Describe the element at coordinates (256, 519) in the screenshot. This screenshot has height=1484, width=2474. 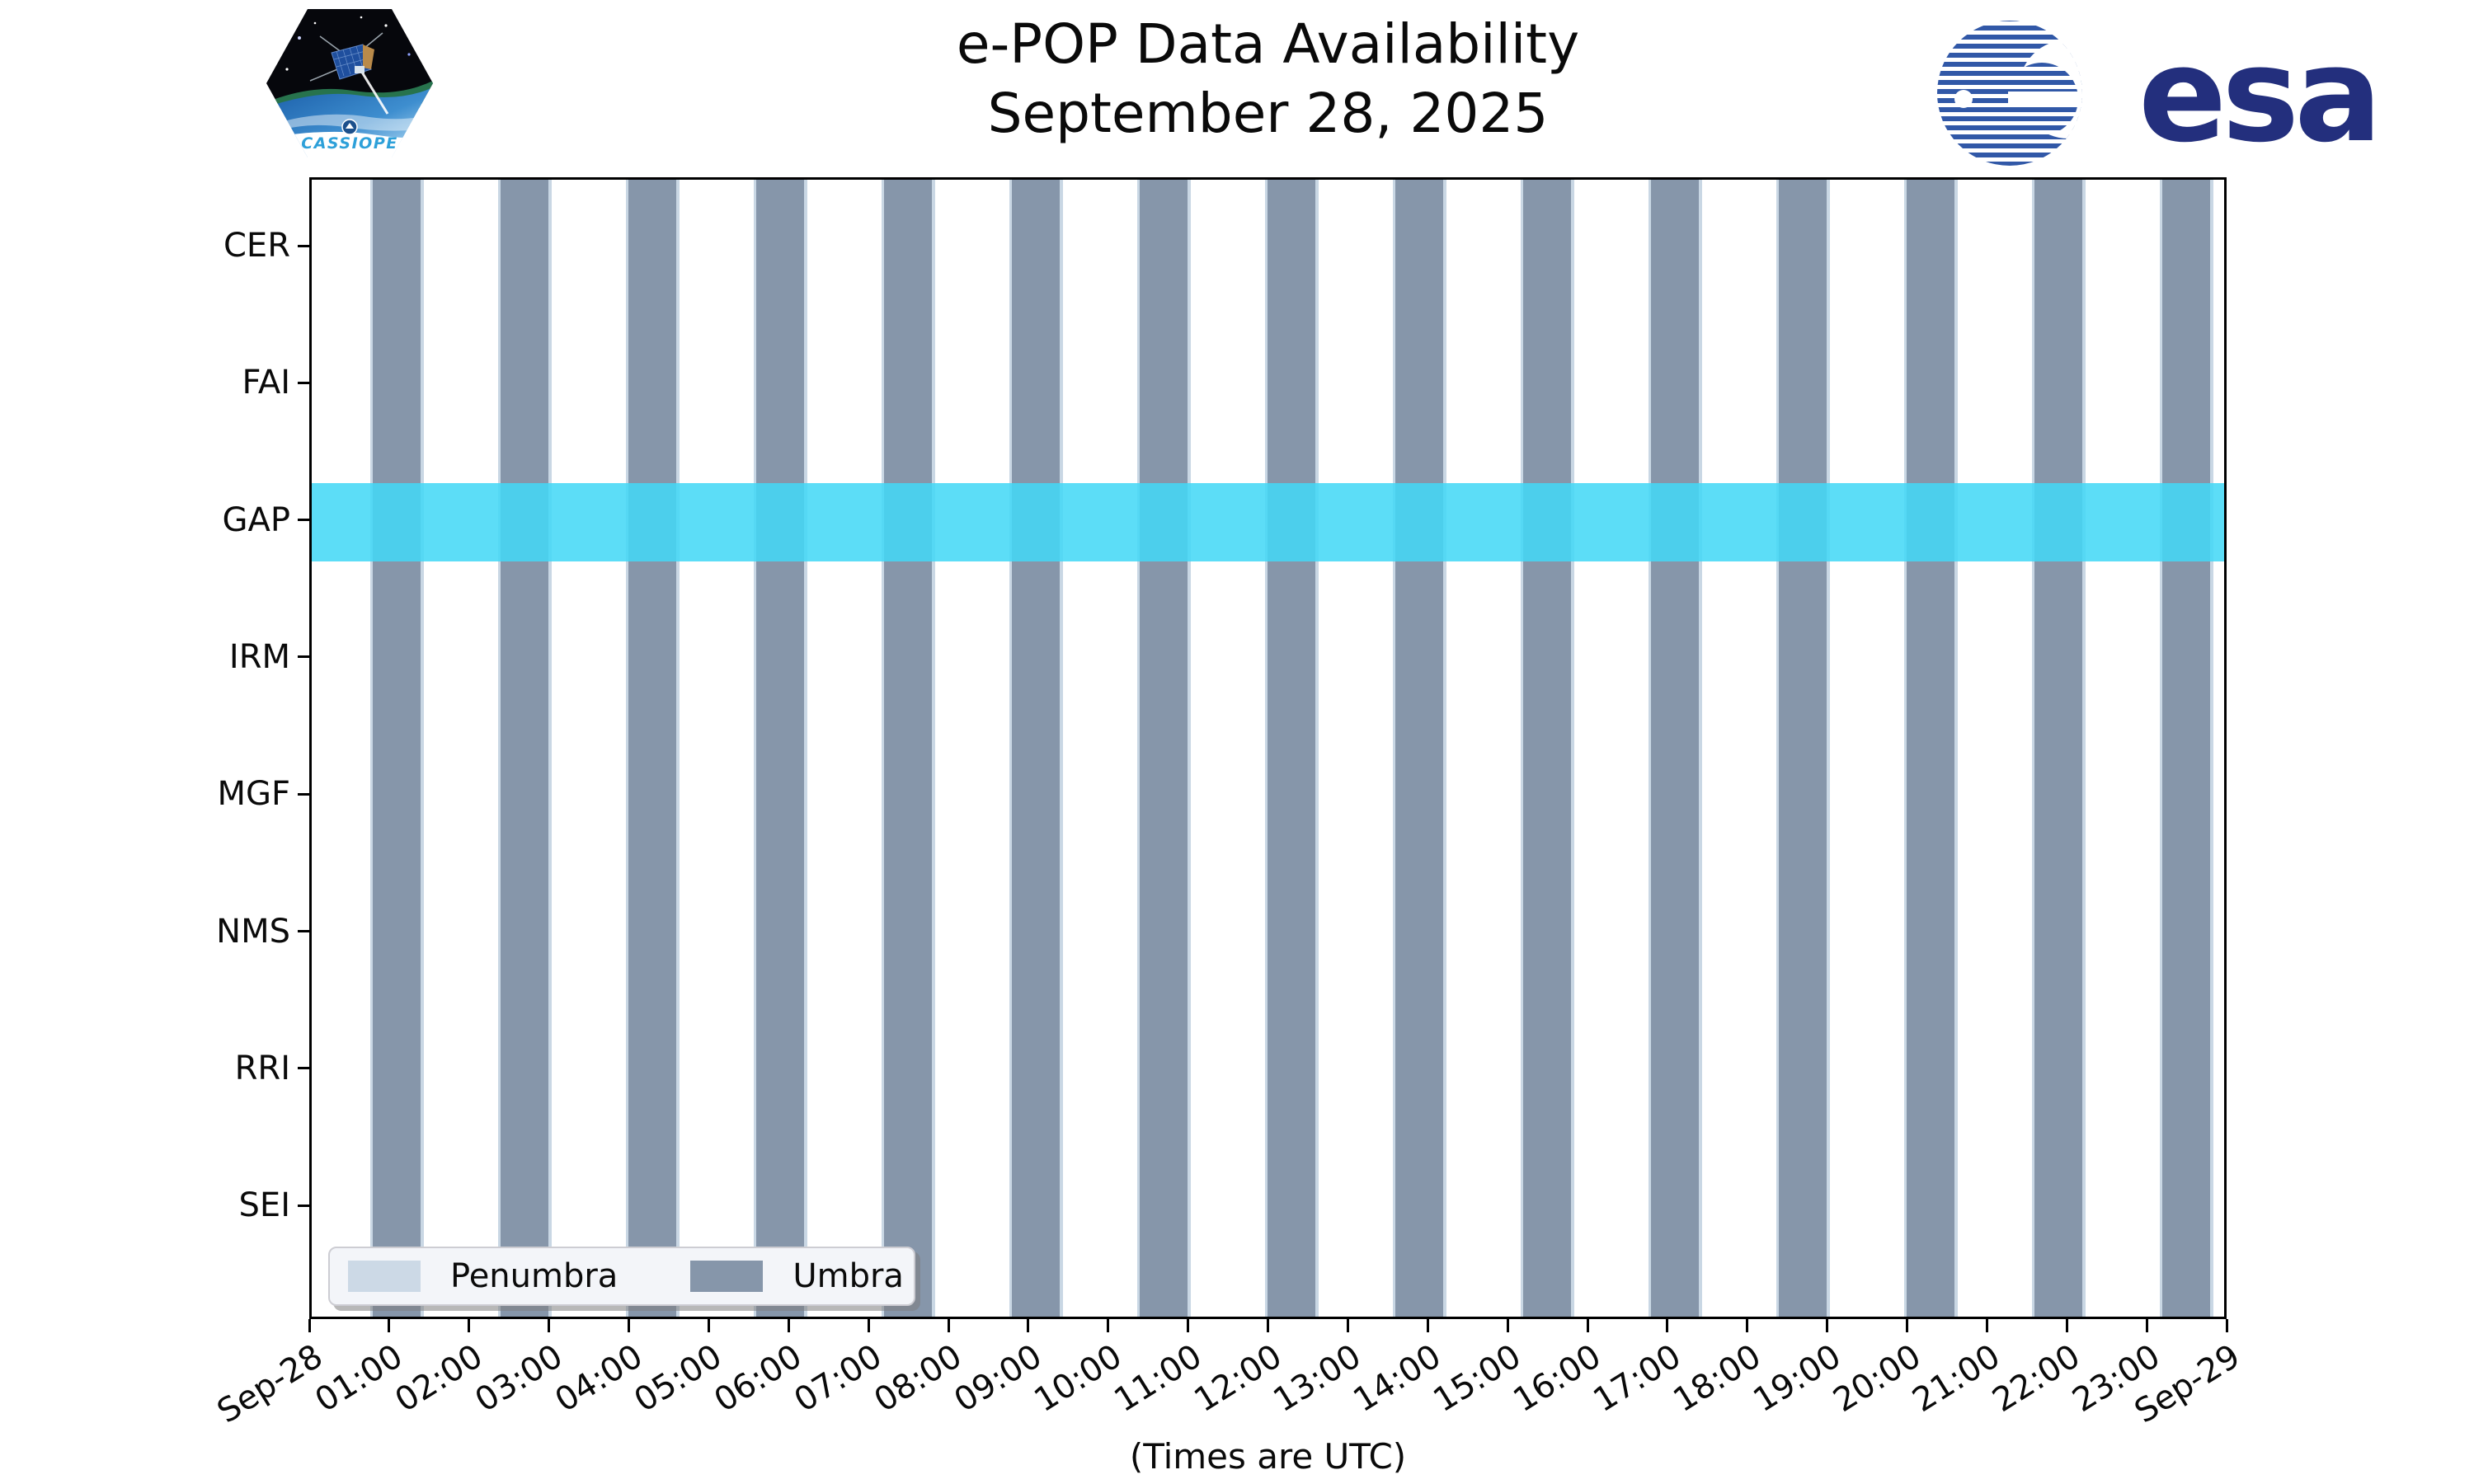
I see `y-tick-label-gap: GAP` at that location.